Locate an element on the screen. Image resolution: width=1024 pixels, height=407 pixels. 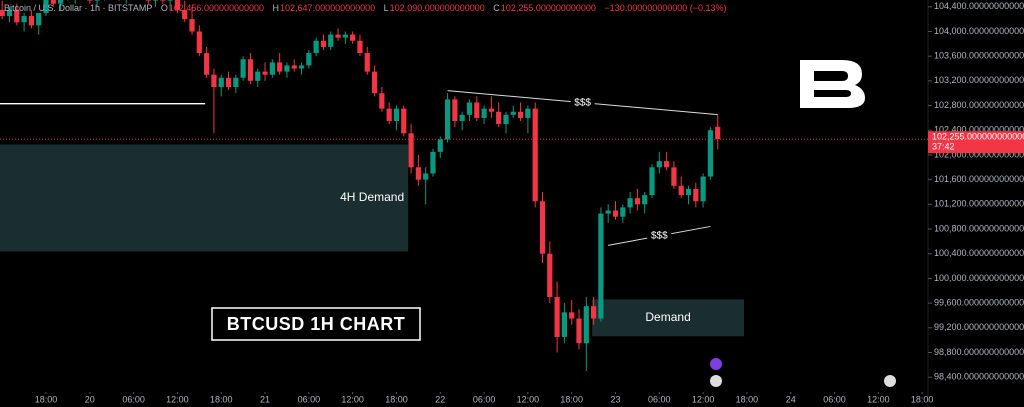
y-tick-label: 101,600.000000000000 is located at coordinates (979, 179).